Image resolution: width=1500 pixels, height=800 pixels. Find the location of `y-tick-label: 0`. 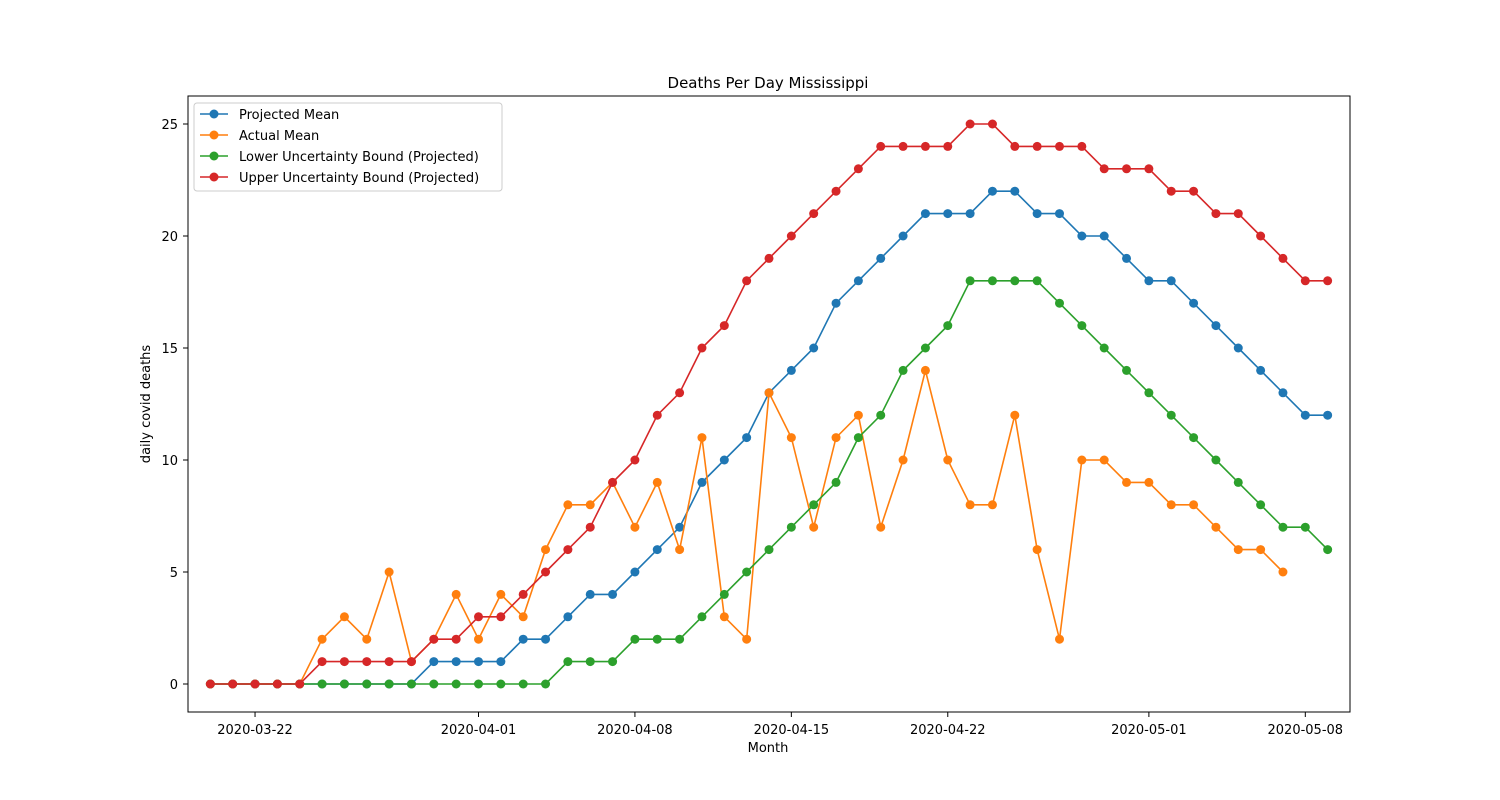

y-tick-label: 0 is located at coordinates (174, 685).